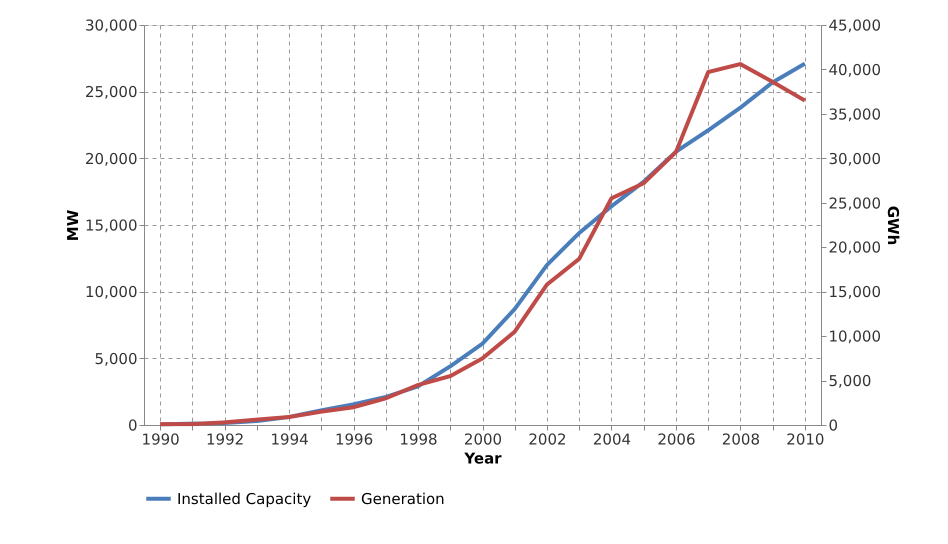 The width and height of the screenshot is (948, 544). Describe the element at coordinates (289, 439) in the screenshot. I see `x-tick-label: 1994` at that location.